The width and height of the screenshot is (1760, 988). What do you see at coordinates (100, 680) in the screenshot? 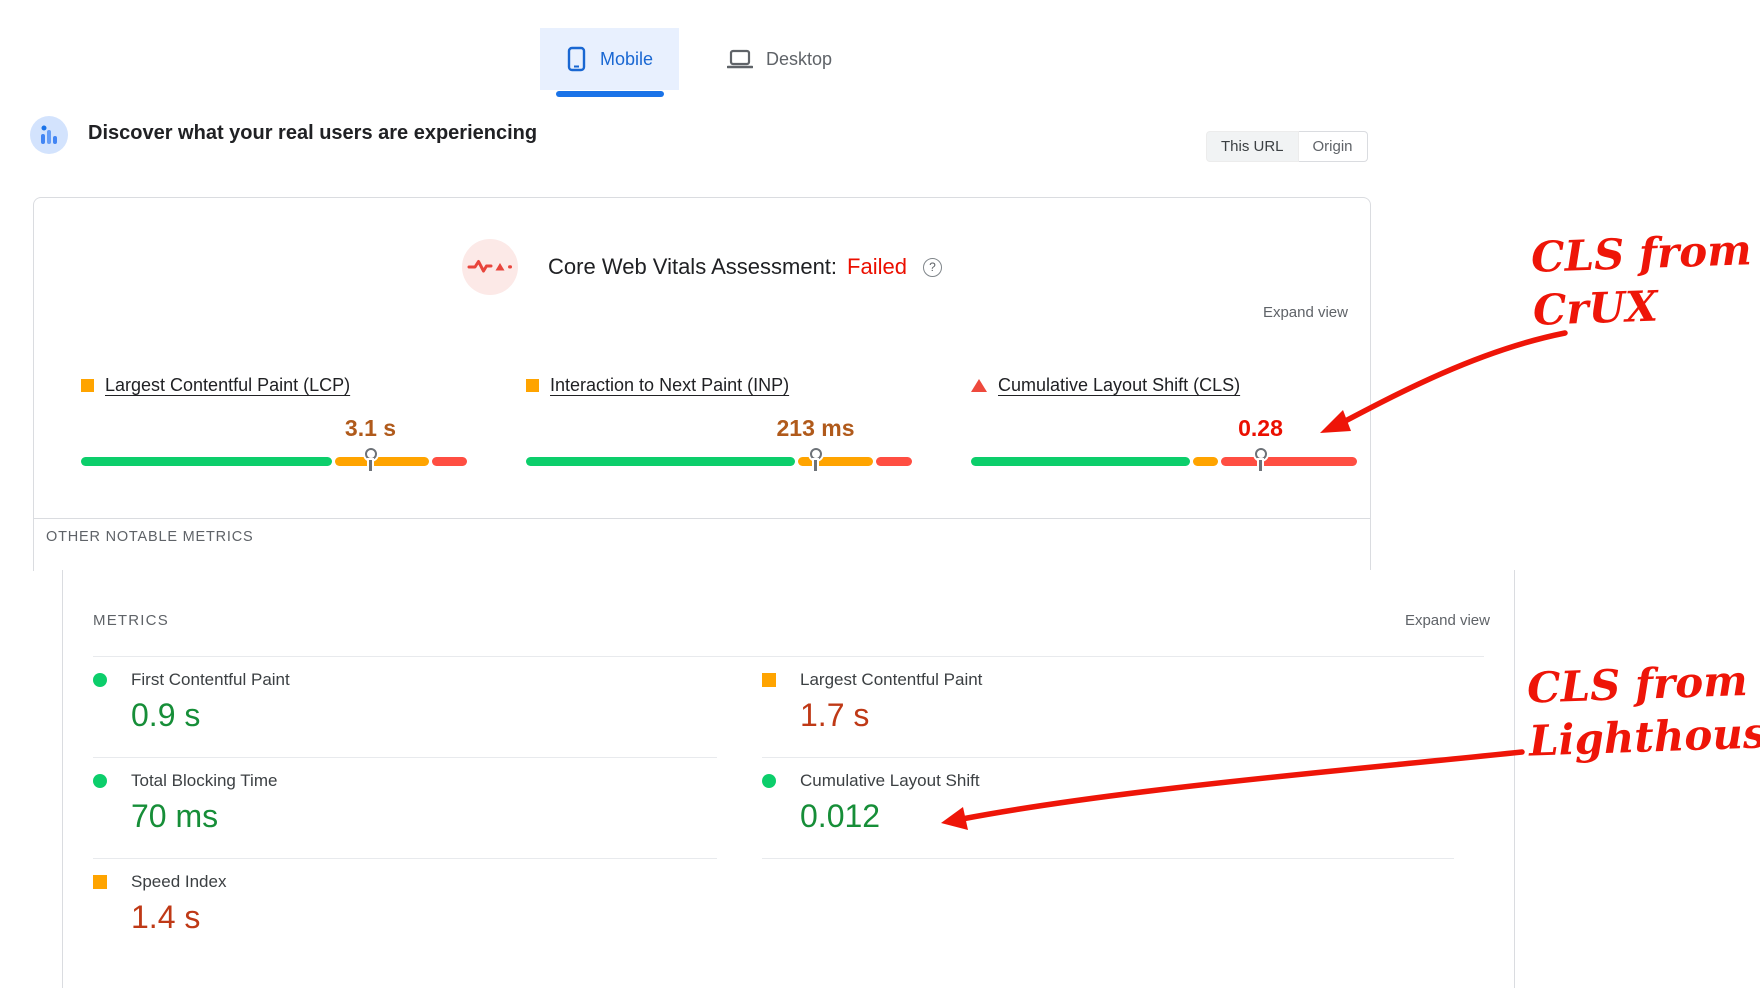
I see `fcp-status-icon` at bounding box center [100, 680].